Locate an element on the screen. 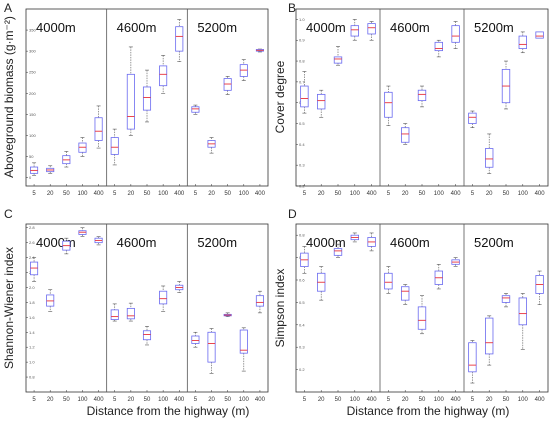 The height and width of the screenshot is (426, 550). y-axis-label: Shannon-Wiener index is located at coordinates (9, 308).